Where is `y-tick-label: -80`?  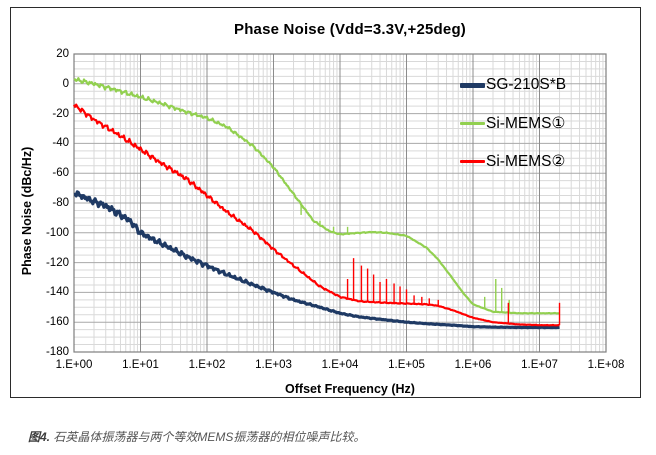 y-tick-label: -80 is located at coordinates (60, 203).